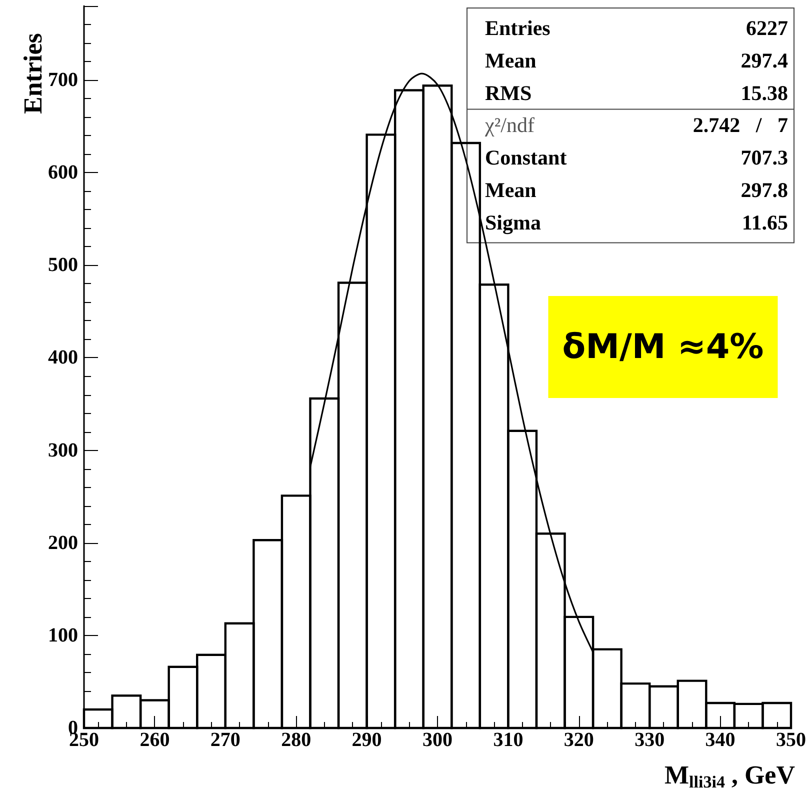 The image size is (809, 802). What do you see at coordinates (63, 173) in the screenshot?
I see `y-tick-label: 600` at bounding box center [63, 173].